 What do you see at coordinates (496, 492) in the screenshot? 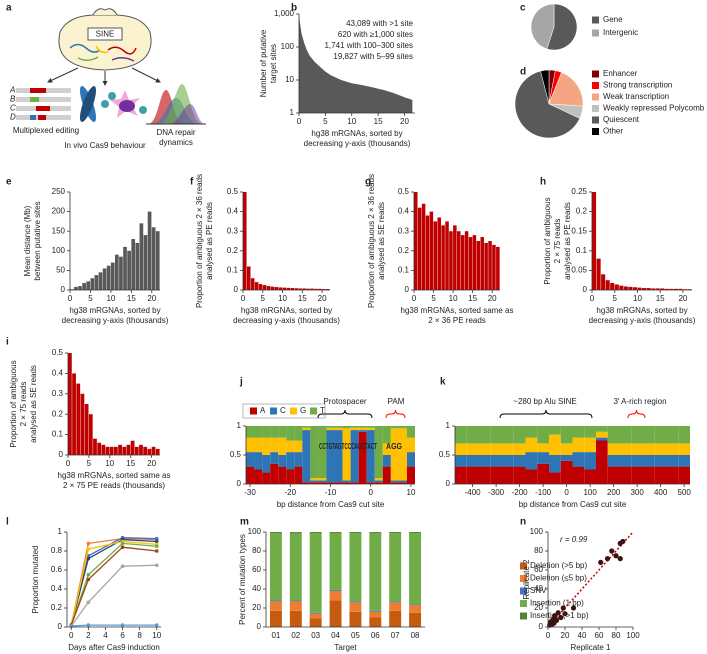
I see `x-tick-label: -300` at bounding box center [496, 492].